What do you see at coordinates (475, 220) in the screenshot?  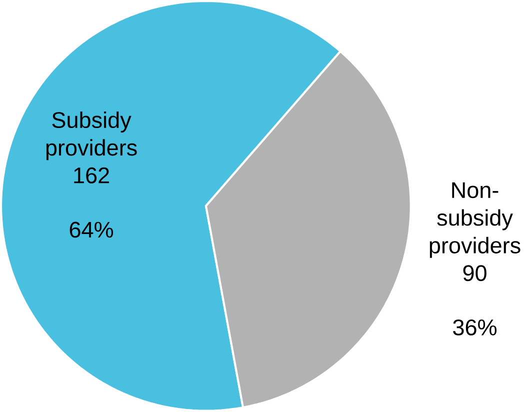 I see `slice-label: Non-subsidy providers` at bounding box center [475, 220].